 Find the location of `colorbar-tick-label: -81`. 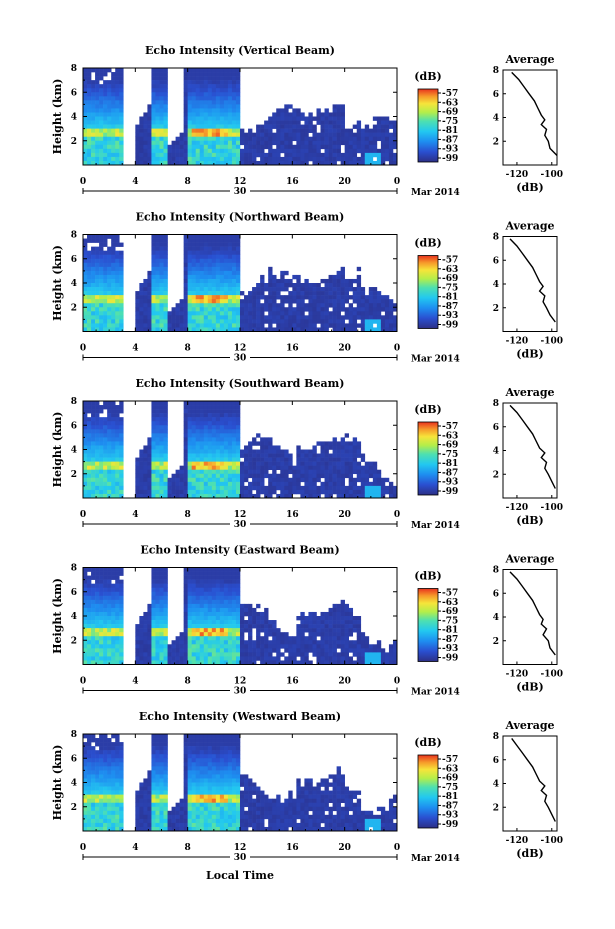

colorbar-tick-label: -81 is located at coordinates (450, 464).